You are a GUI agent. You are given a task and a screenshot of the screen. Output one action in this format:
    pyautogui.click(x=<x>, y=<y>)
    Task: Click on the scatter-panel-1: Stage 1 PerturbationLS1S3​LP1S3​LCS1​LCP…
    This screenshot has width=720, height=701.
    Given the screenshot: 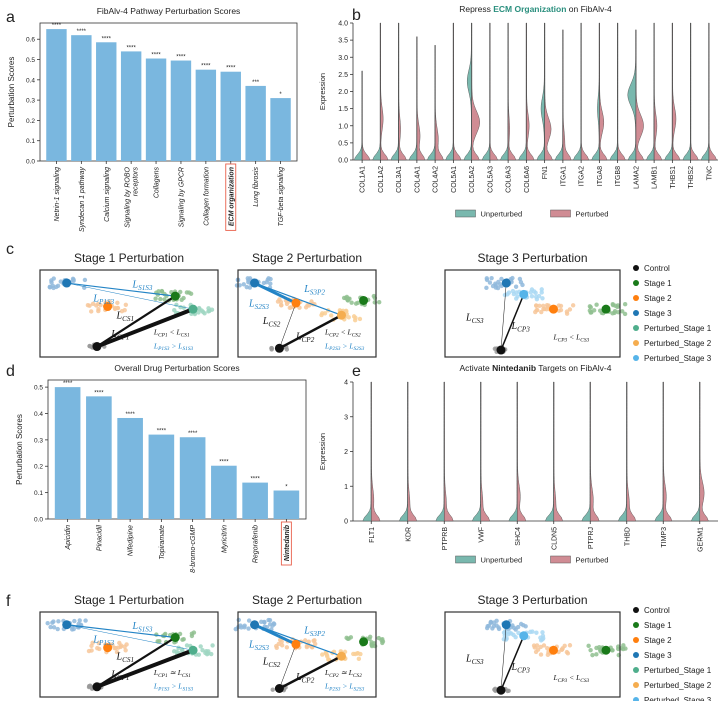 What is the action you would take?
    pyautogui.click(x=129, y=304)
    